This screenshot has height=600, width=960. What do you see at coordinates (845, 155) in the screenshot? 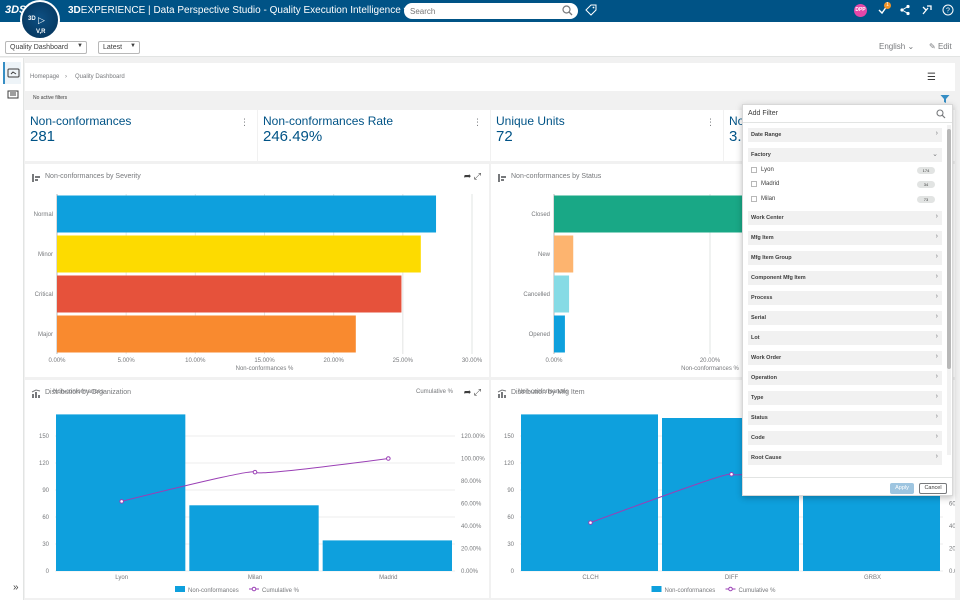
I see `filter-group-factory: Factory ⌄` at bounding box center [845, 155].